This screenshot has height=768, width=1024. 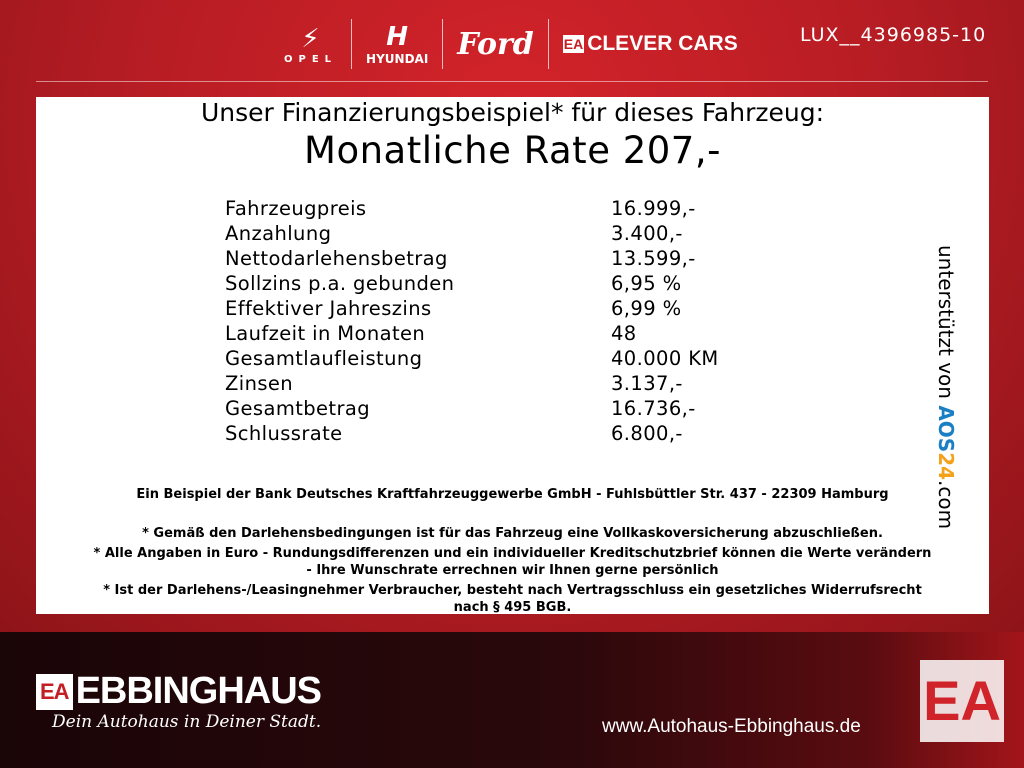 What do you see at coordinates (278, 233) in the screenshot?
I see `row-label: Anzahlung` at bounding box center [278, 233].